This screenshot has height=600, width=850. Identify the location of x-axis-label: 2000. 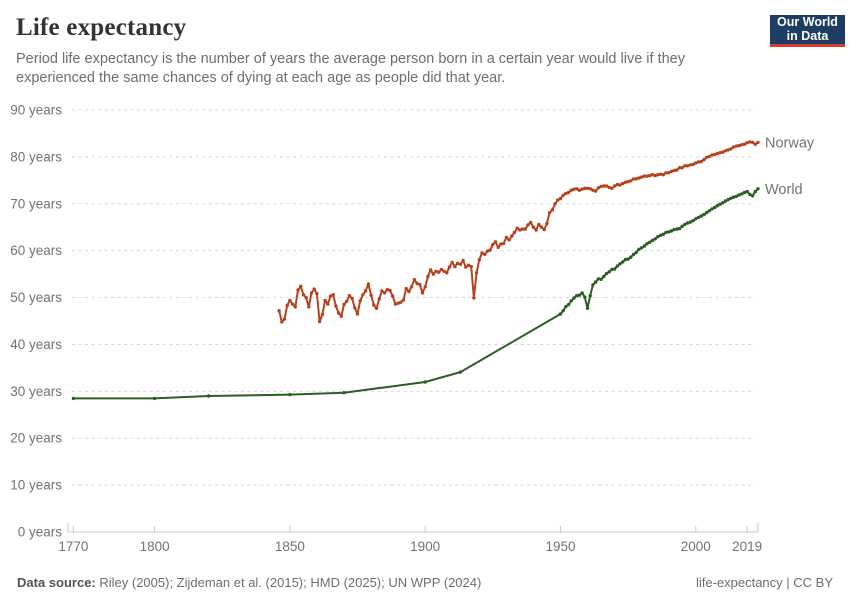
(696, 546).